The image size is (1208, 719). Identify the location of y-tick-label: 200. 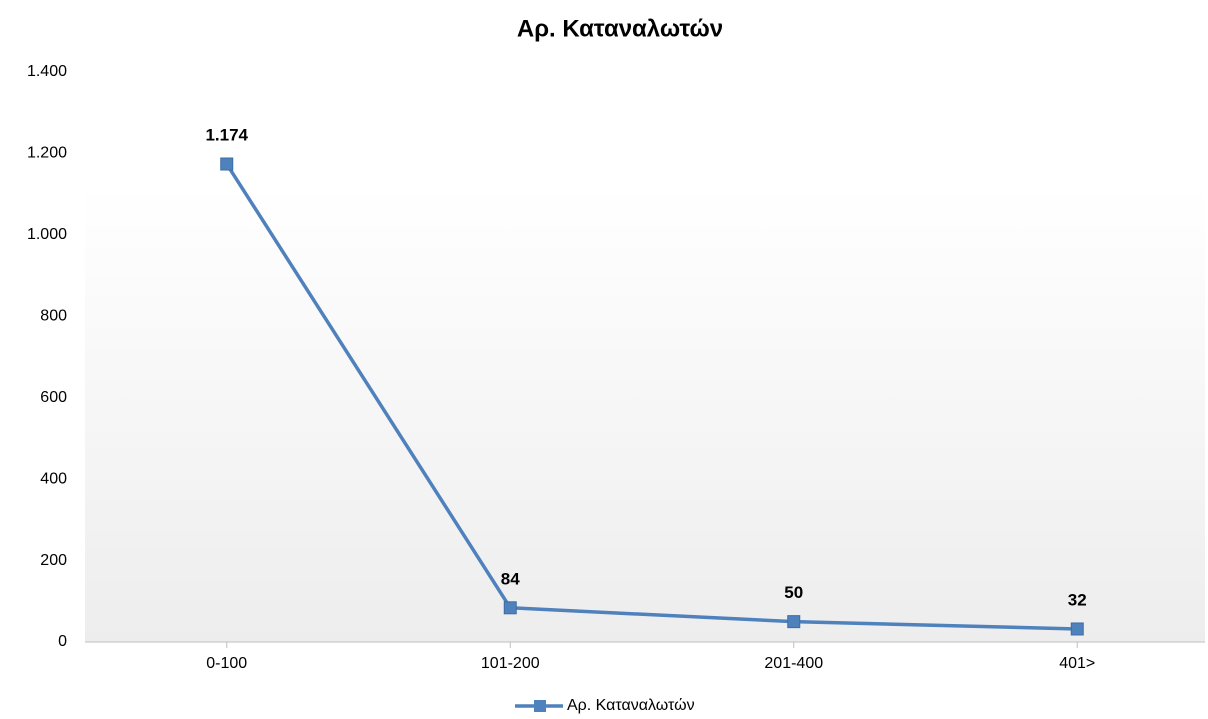
(53, 560).